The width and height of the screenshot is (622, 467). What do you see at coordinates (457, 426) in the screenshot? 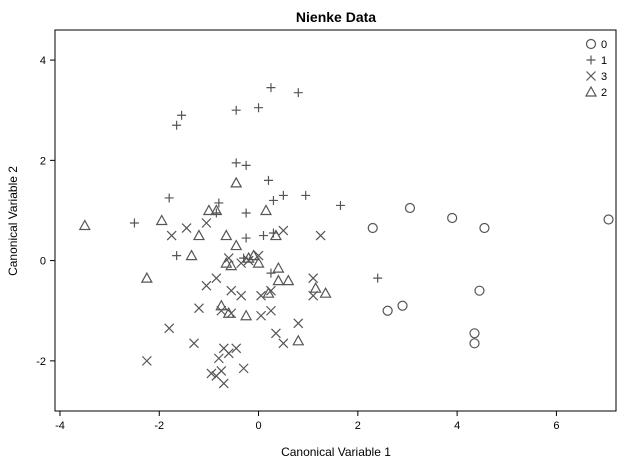
I see `x-tick-label: 4` at bounding box center [457, 426].